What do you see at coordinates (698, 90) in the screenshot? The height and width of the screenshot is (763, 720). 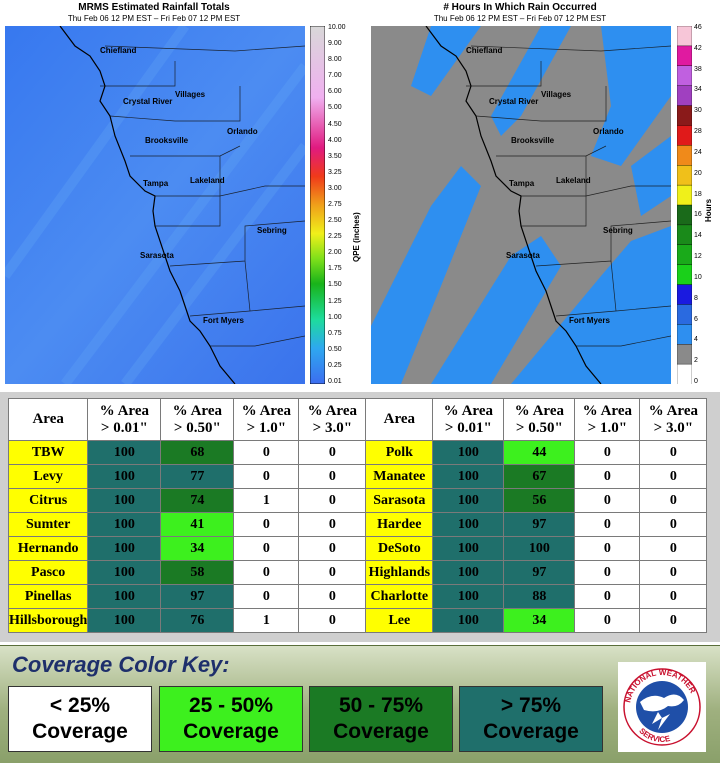 I see `colorbar-tick-label: 34` at bounding box center [698, 90].